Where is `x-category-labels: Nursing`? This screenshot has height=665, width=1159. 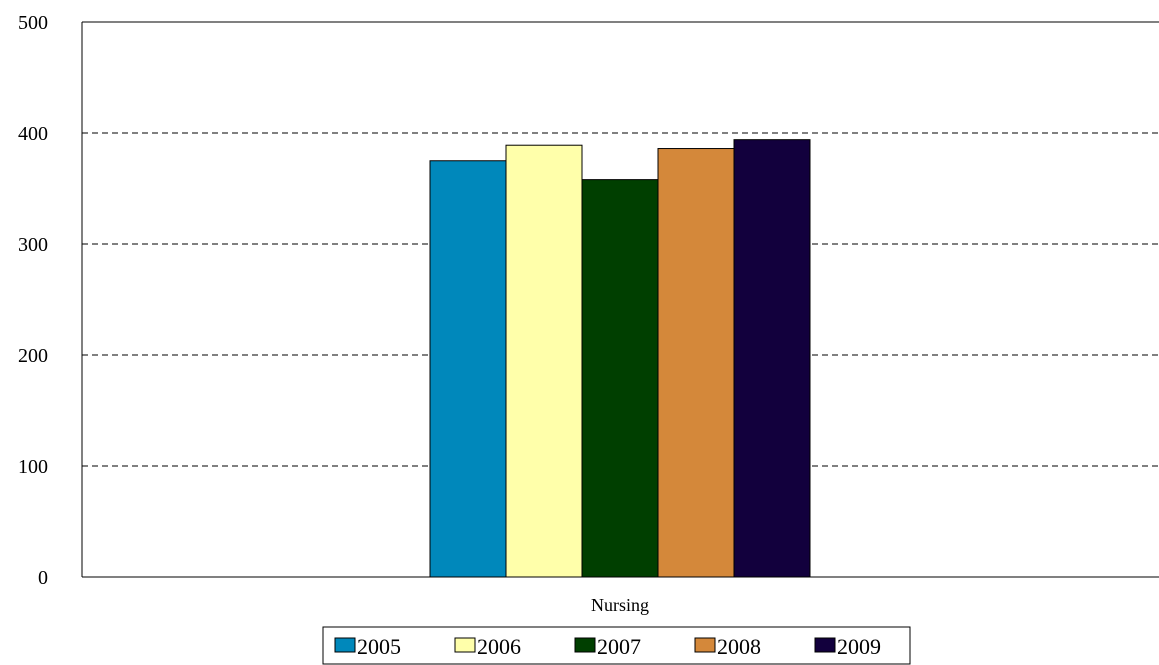
x-category-labels: Nursing is located at coordinates (620, 605).